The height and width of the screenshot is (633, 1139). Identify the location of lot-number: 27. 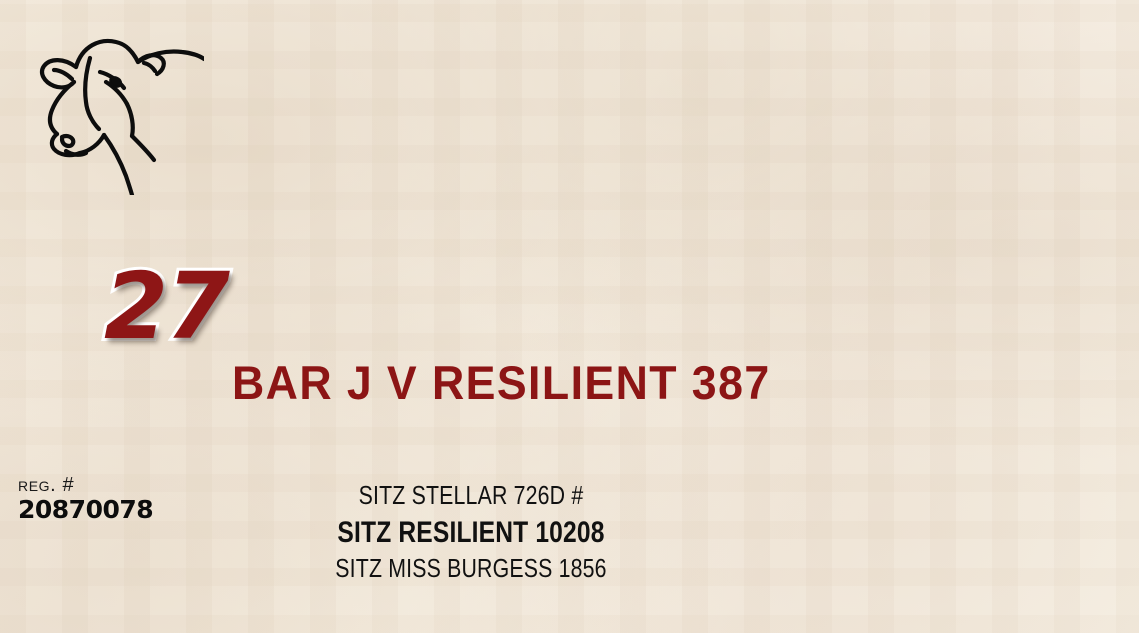
(167, 306).